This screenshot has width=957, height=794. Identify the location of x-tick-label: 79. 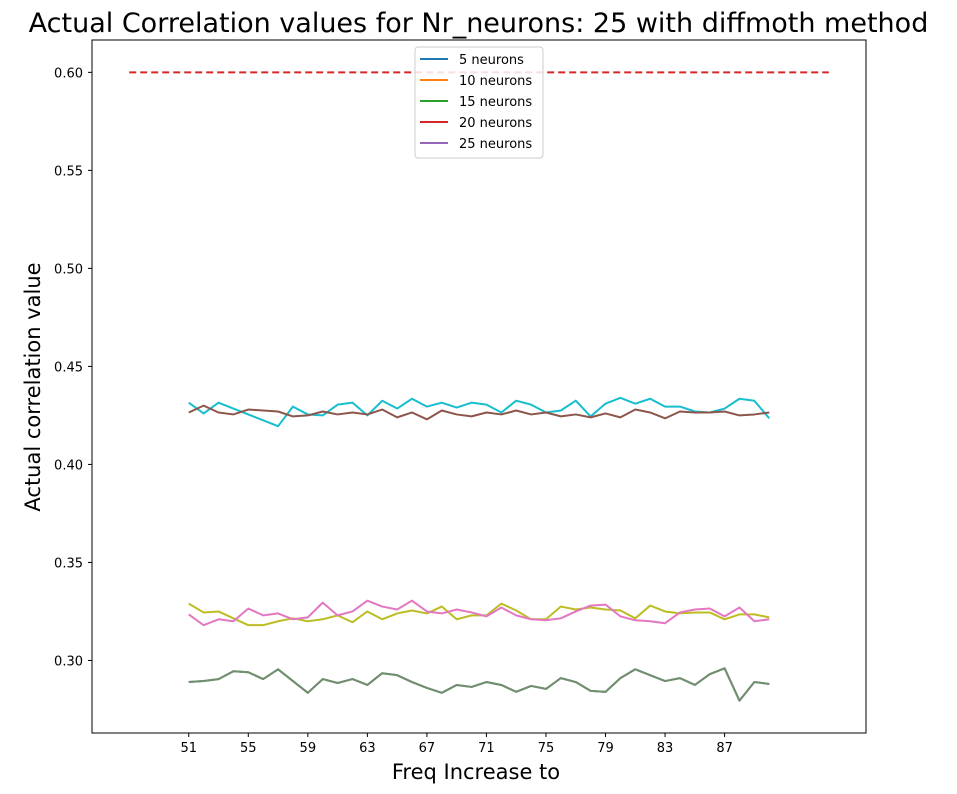
(605, 748).